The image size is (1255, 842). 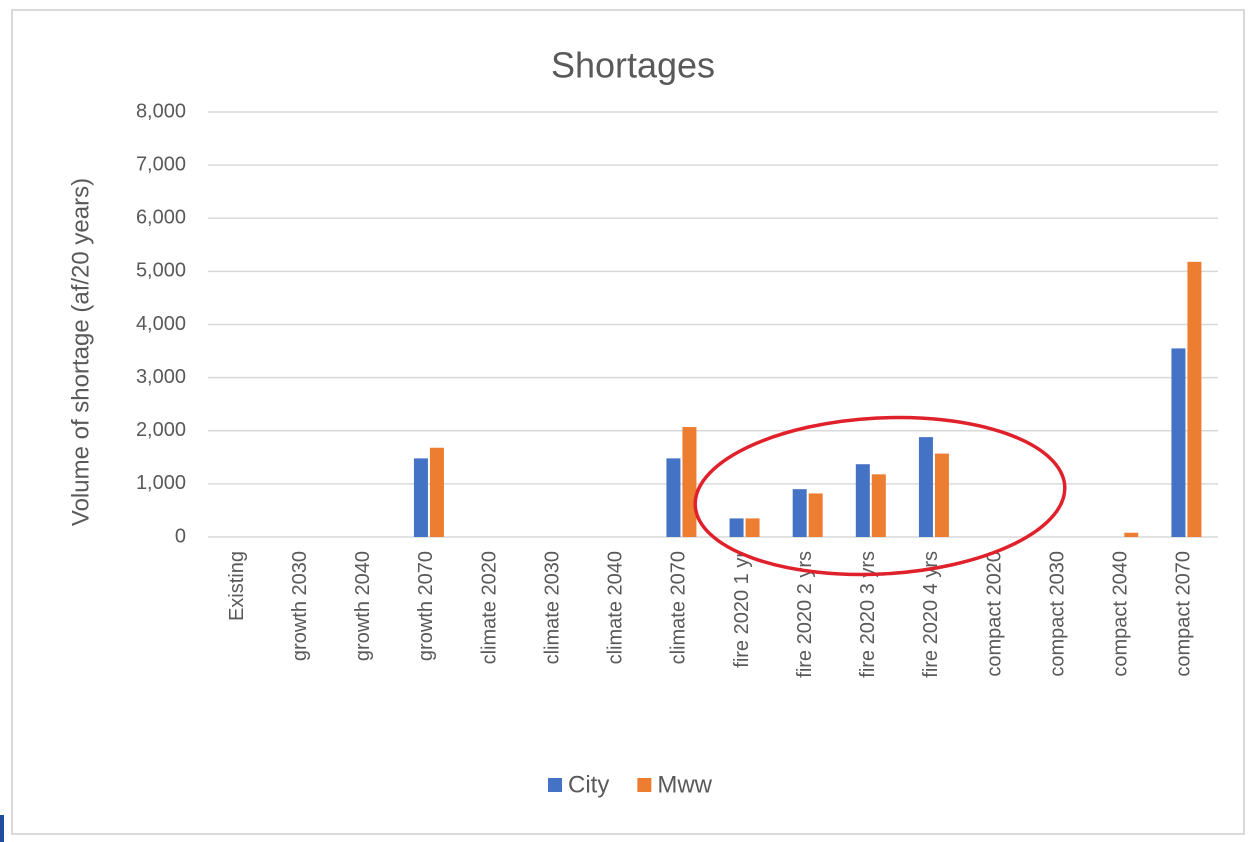 What do you see at coordinates (679, 607) in the screenshot?
I see `x-tick-label: climate 2070` at bounding box center [679, 607].